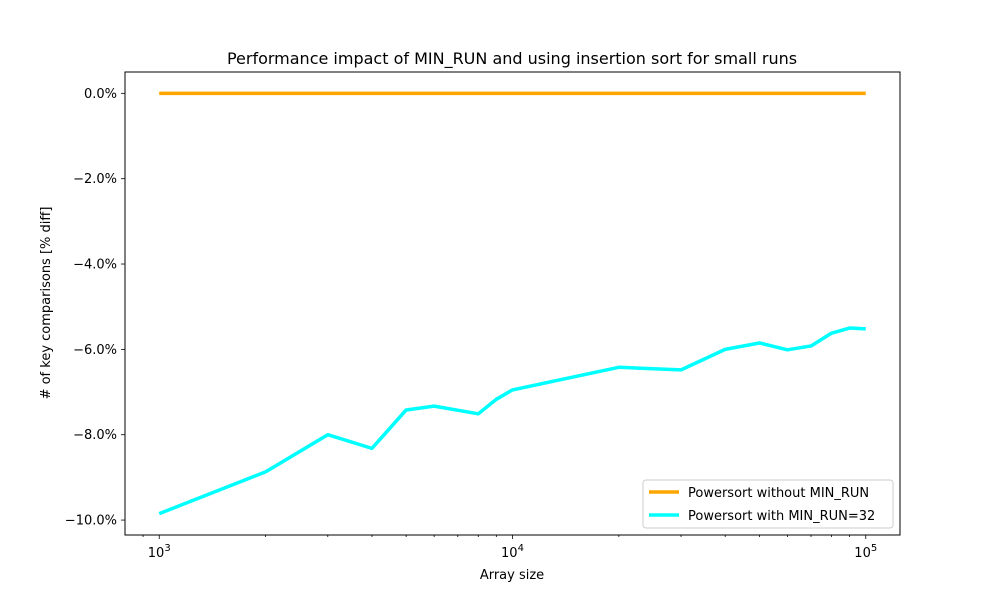 The width and height of the screenshot is (1000, 600). Describe the element at coordinates (512, 575) in the screenshot. I see `x-axis-label: Array size` at that location.